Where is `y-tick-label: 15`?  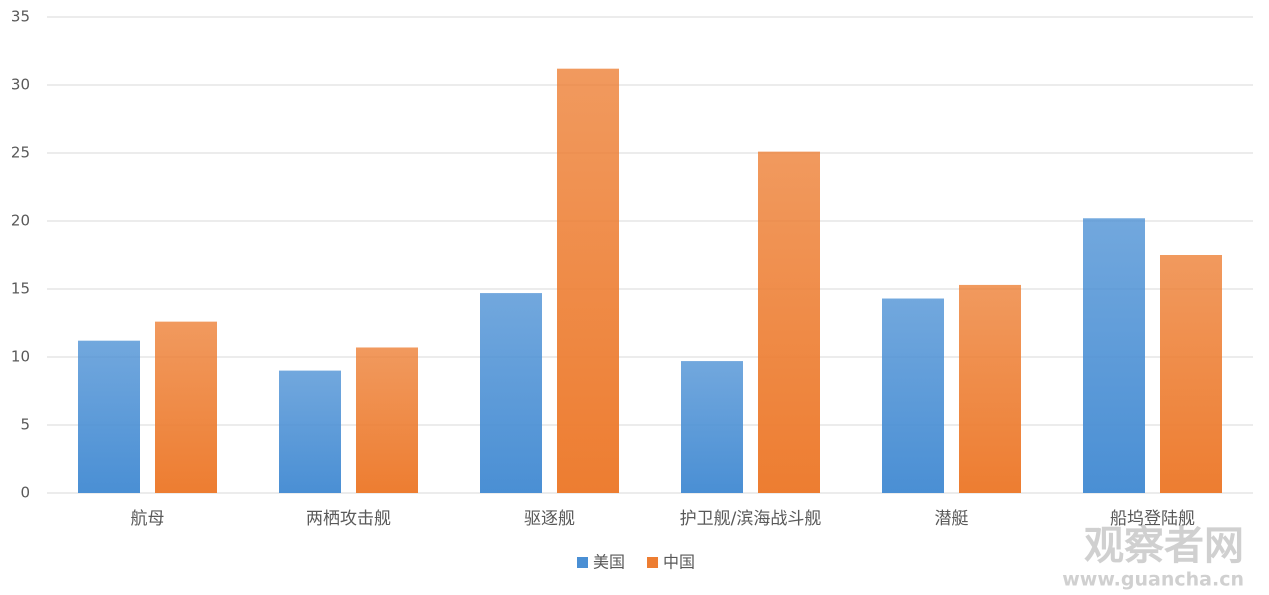 y-tick-label: 15 is located at coordinates (20, 289).